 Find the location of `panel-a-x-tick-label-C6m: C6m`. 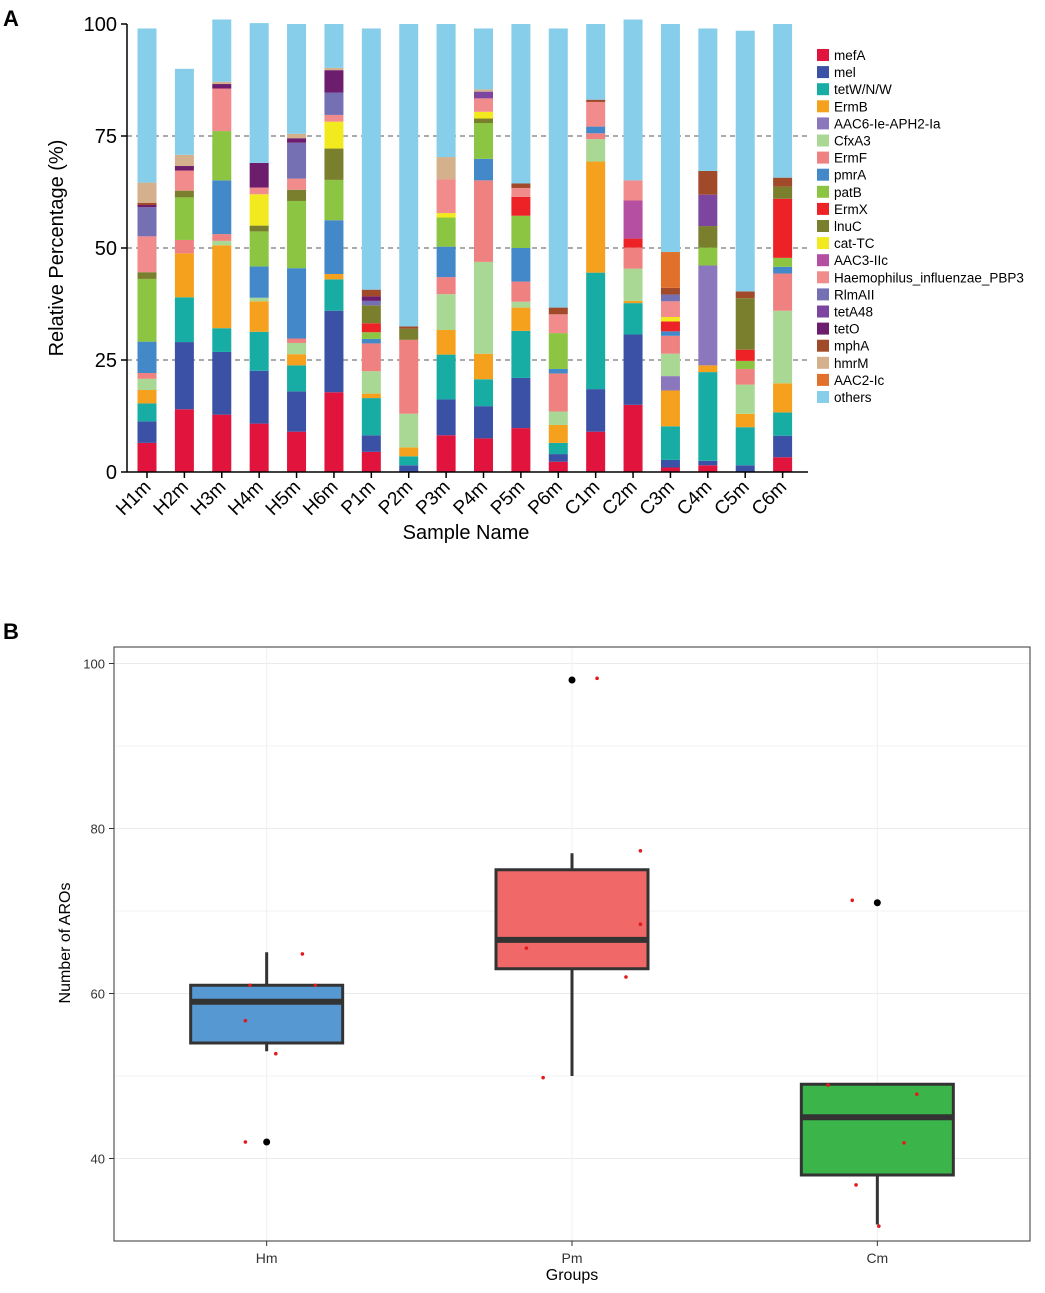

panel-a-x-tick-label-C6m: C6m is located at coordinates (769, 498).